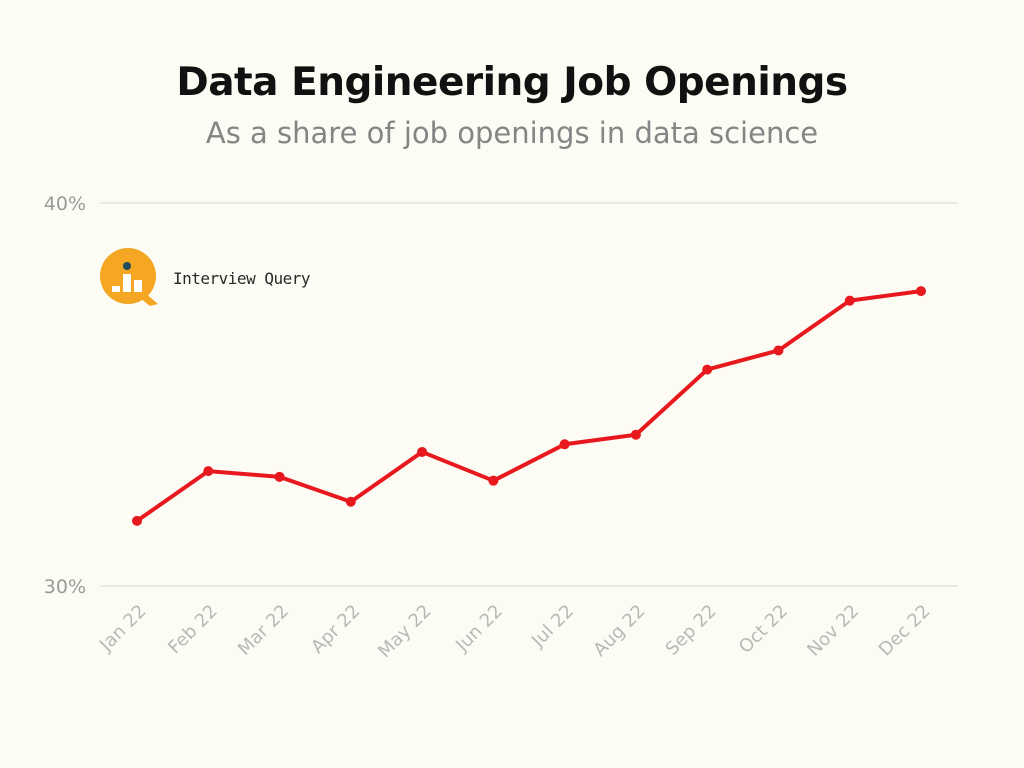  I want to click on x-tick-label: Aug 22, so click(619, 631).